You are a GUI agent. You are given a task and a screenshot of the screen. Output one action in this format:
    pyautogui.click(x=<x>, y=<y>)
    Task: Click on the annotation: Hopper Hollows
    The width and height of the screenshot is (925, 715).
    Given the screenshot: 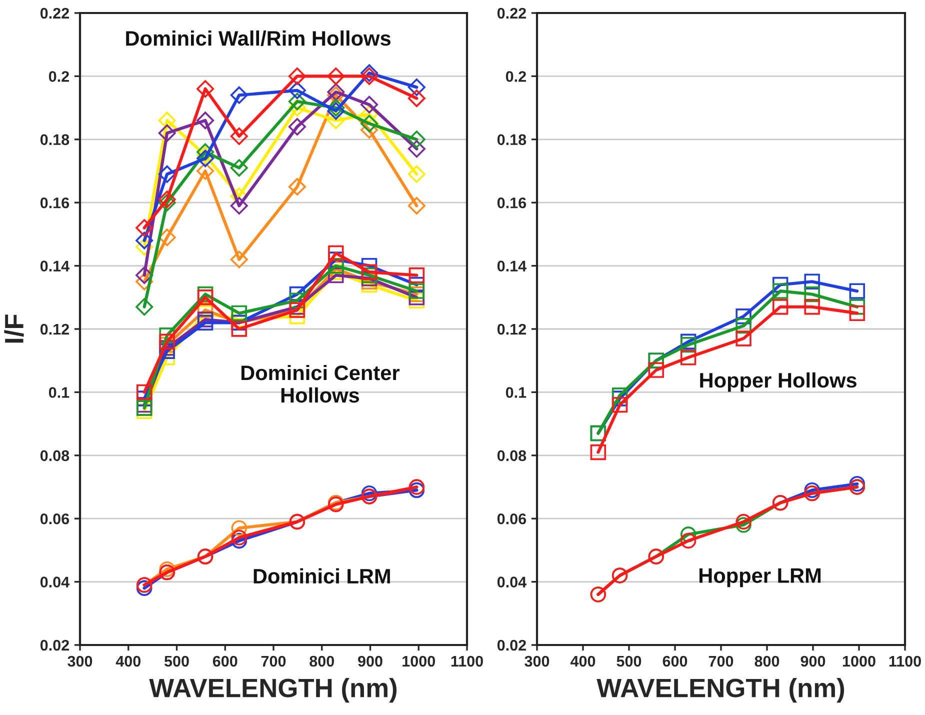 What is the action you would take?
    pyautogui.click(x=778, y=382)
    